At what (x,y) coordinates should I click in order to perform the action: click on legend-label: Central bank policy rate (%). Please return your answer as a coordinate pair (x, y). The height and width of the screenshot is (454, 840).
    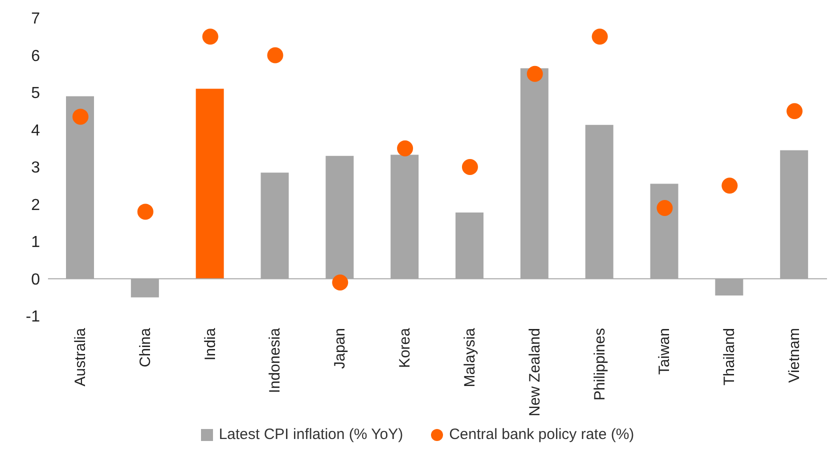
    Looking at the image, I should click on (541, 434).